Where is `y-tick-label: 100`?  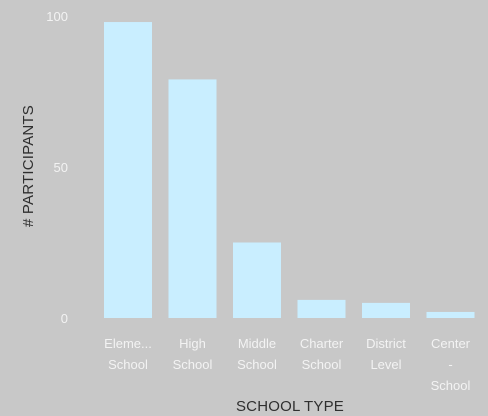
y-tick-label: 100 is located at coordinates (57, 16).